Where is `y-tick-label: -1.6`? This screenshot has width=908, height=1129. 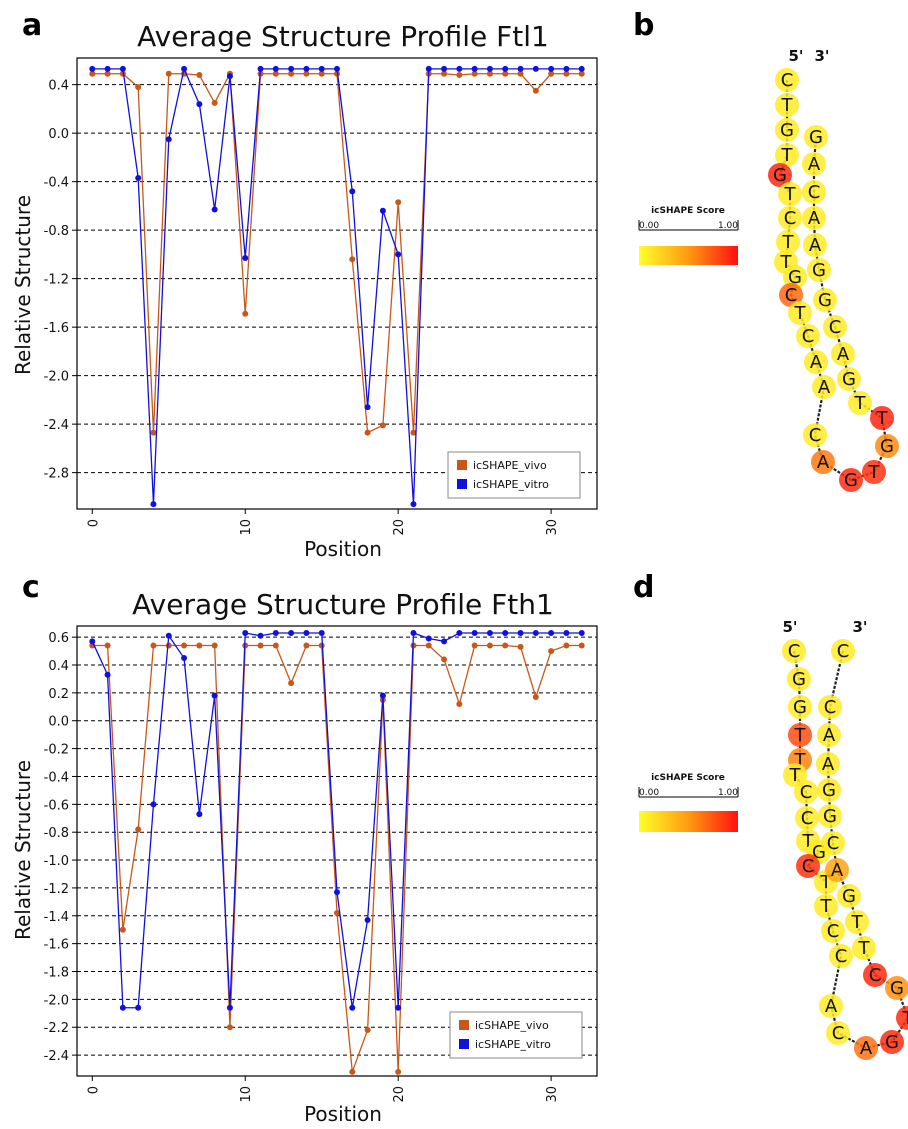
y-tick-label: -1.6 is located at coordinates (56, 328).